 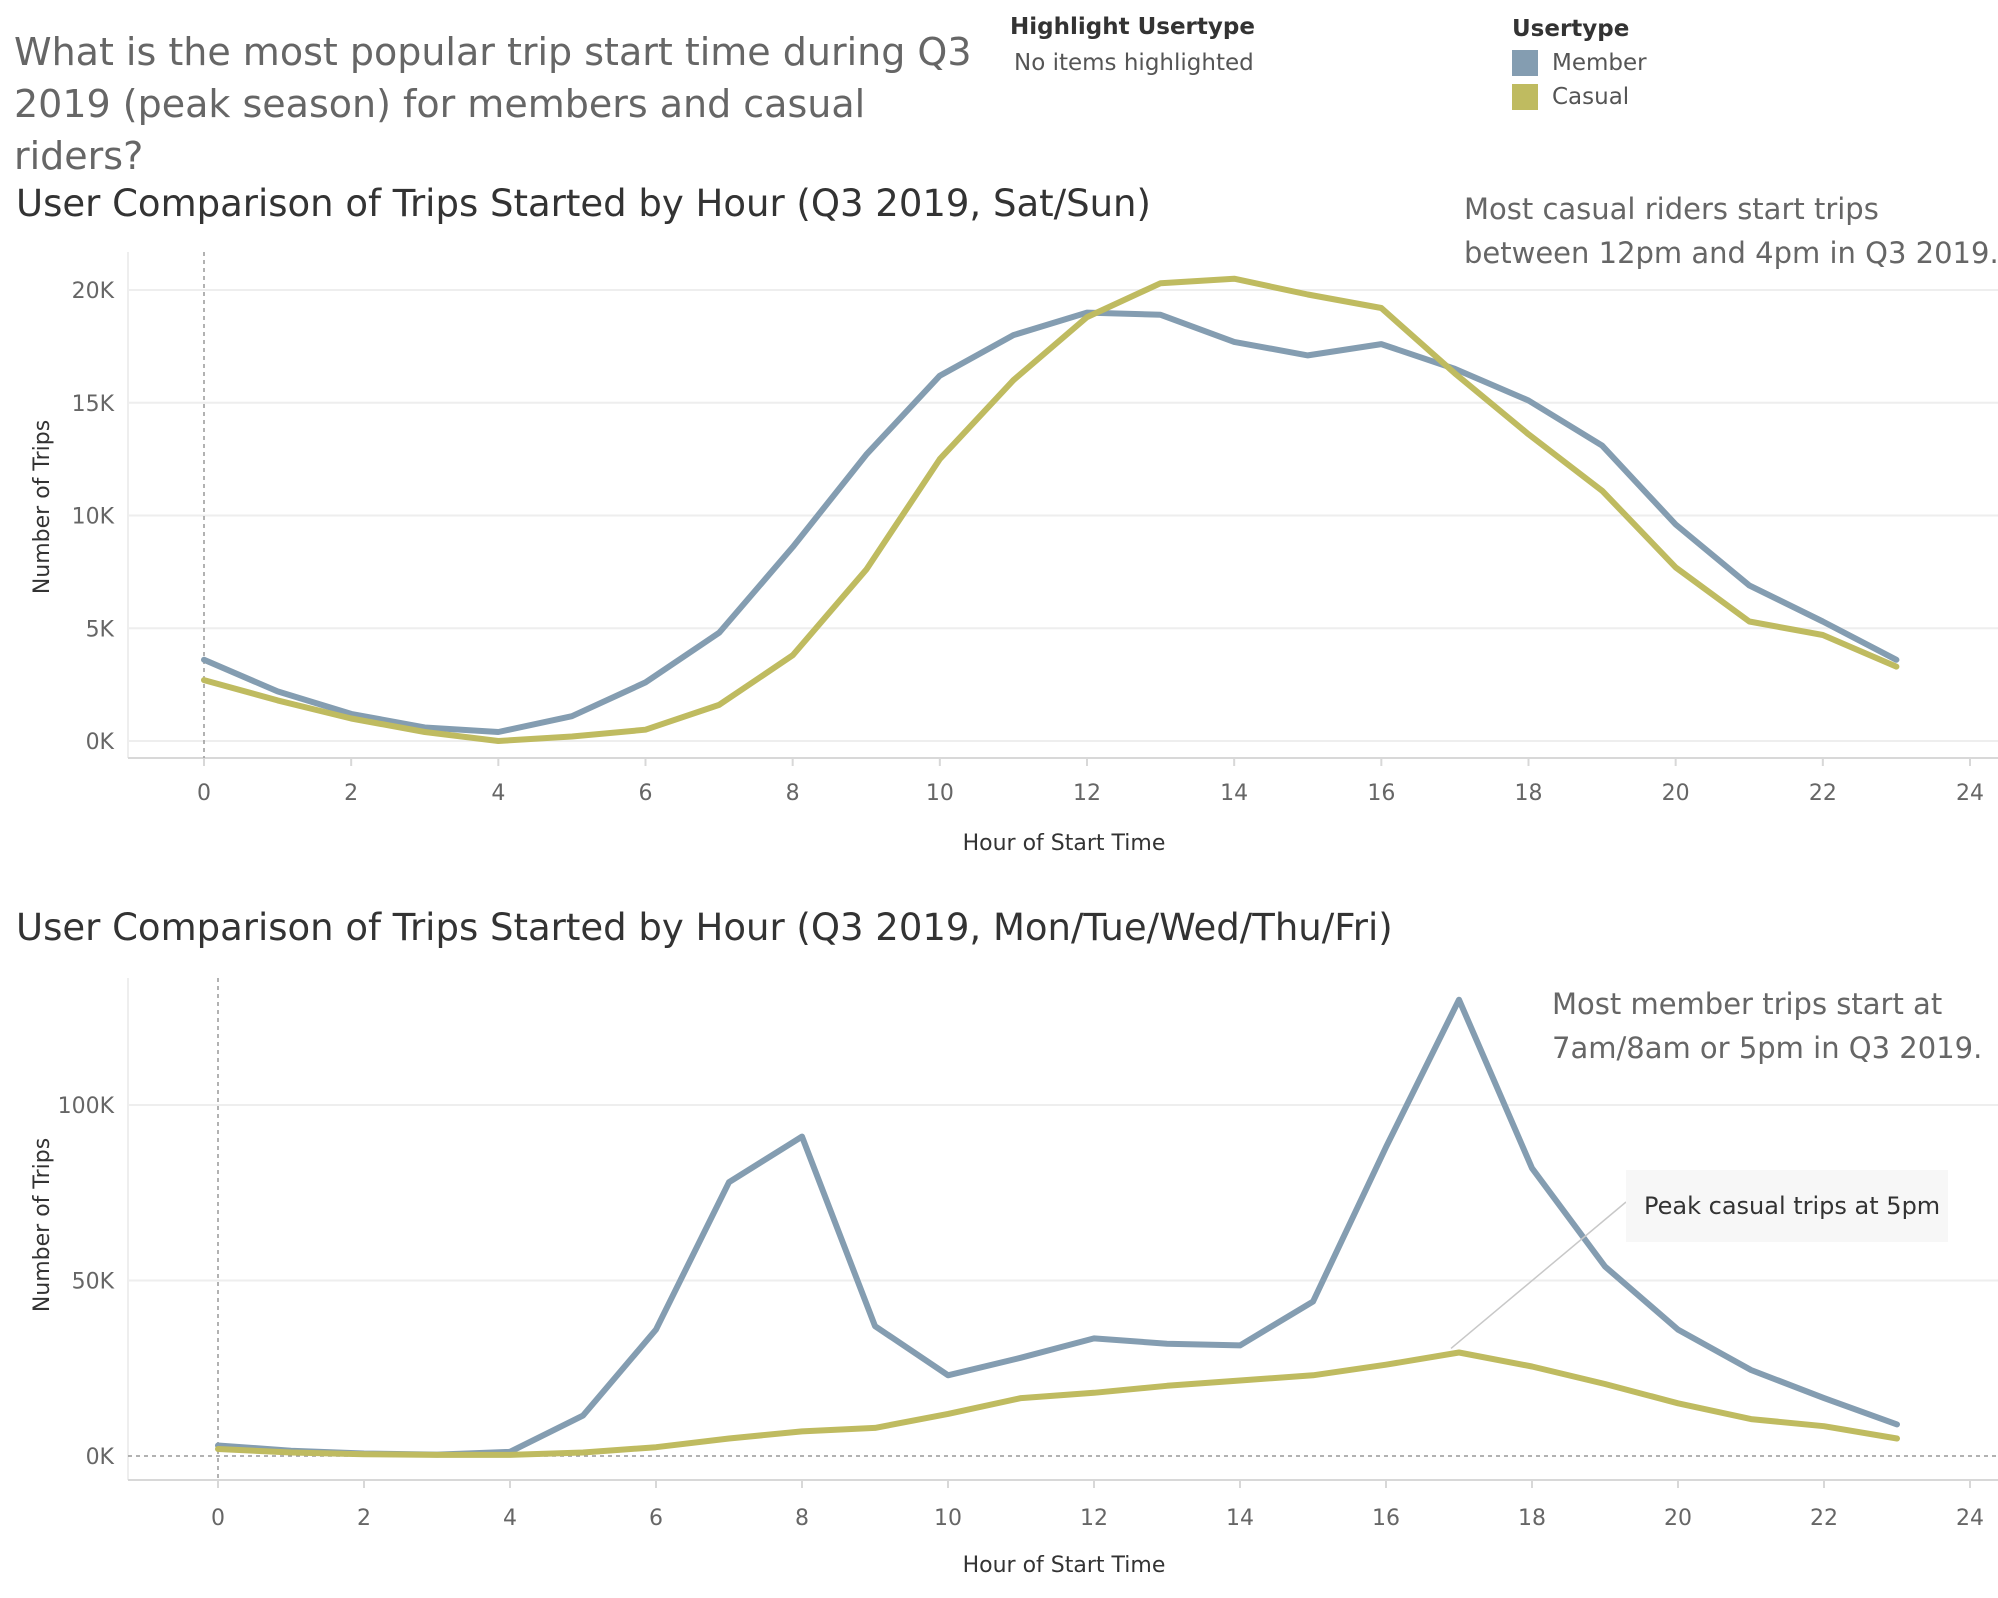 I want to click on legend-swatch-casual, so click(x=1525, y=97).